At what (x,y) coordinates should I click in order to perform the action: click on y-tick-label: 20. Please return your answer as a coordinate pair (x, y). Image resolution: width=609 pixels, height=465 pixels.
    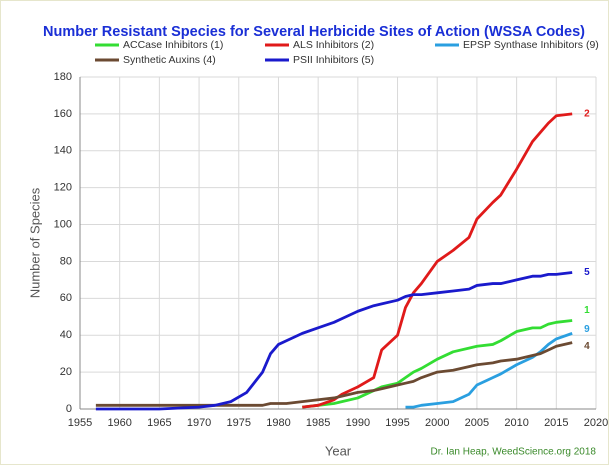
    Looking at the image, I should click on (66, 372).